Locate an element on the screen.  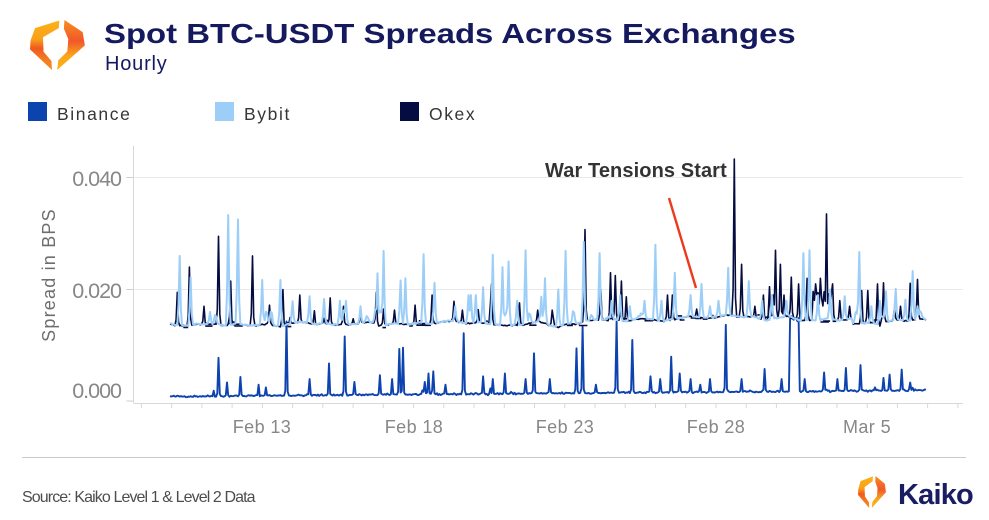
svg-text: Mar 5 is located at coordinates (867, 427).